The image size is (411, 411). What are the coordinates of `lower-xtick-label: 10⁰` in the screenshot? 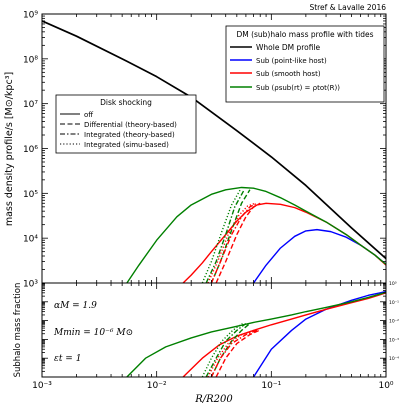 It's located at (385, 386).